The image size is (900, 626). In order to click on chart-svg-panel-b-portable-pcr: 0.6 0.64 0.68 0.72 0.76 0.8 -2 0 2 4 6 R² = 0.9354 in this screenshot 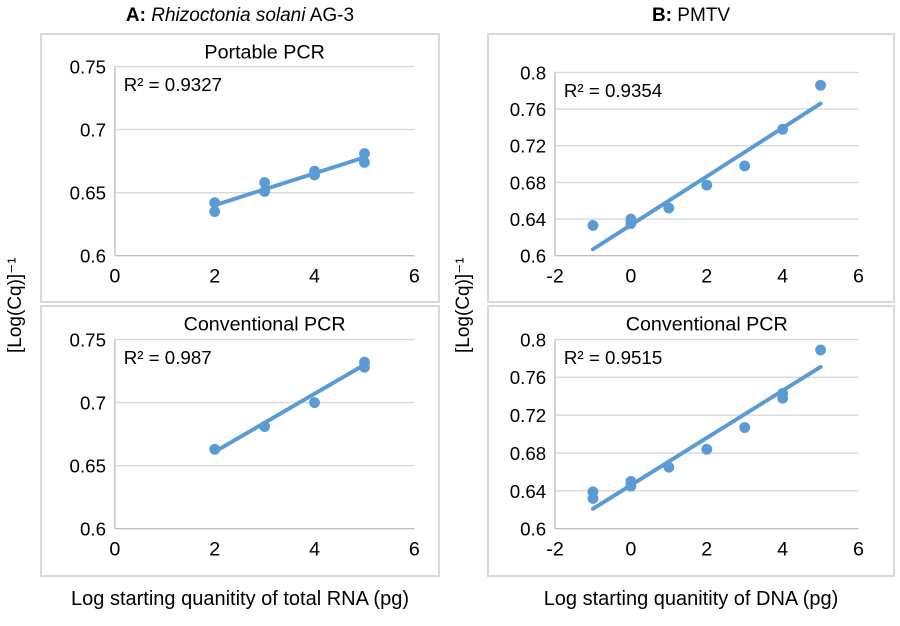, I will do `click(687, 174)`.